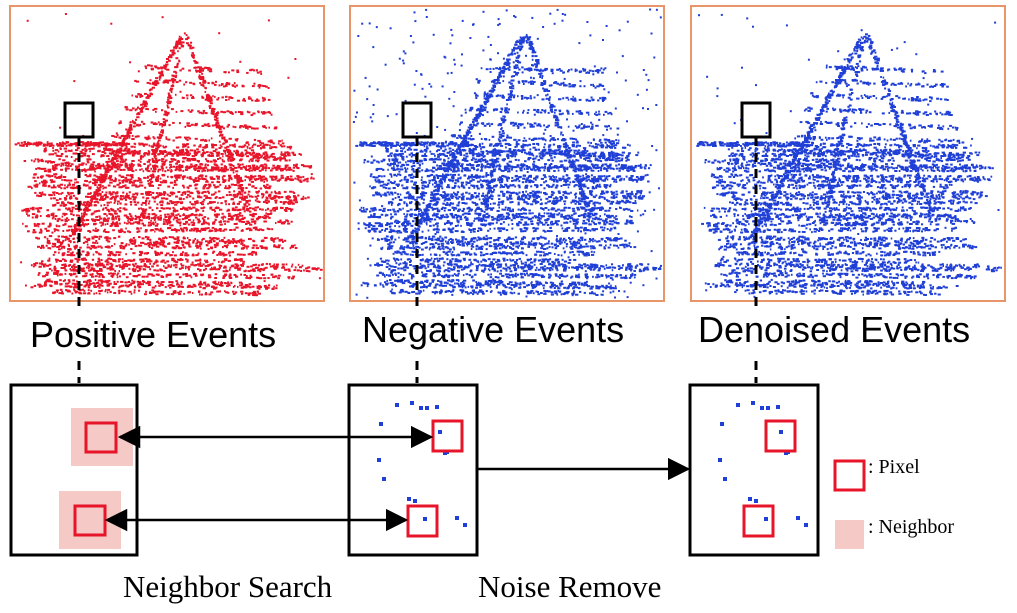 The width and height of the screenshot is (1017, 613). What do you see at coordinates (911, 527) in the screenshot?
I see `legend-neighbor-label: : Neighbor` at bounding box center [911, 527].